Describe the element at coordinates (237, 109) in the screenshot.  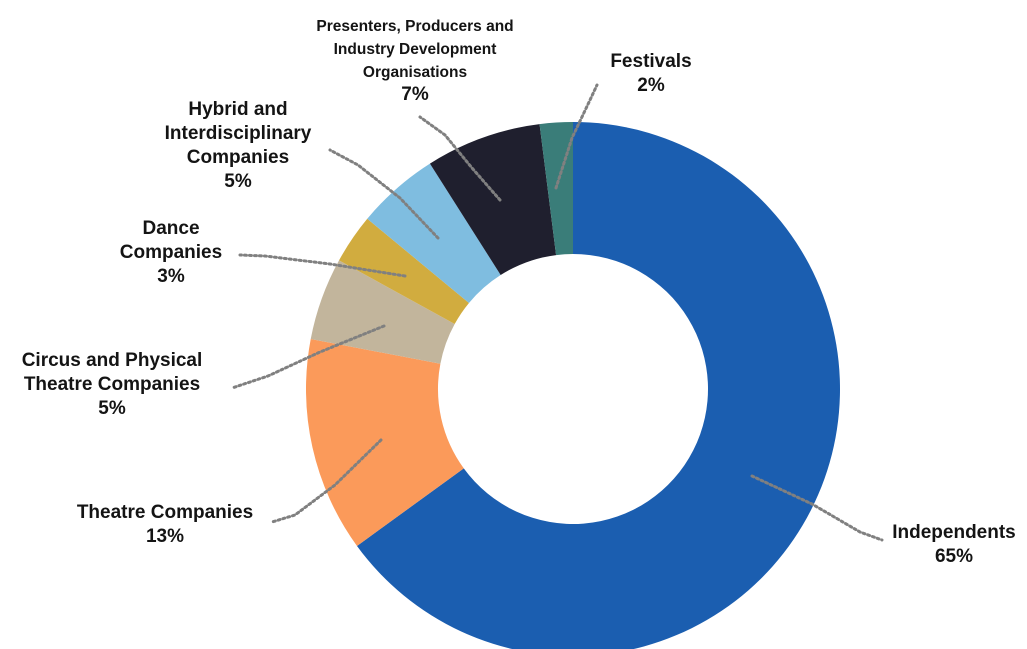
I see `slice-label-line: Hybrid and` at that location.